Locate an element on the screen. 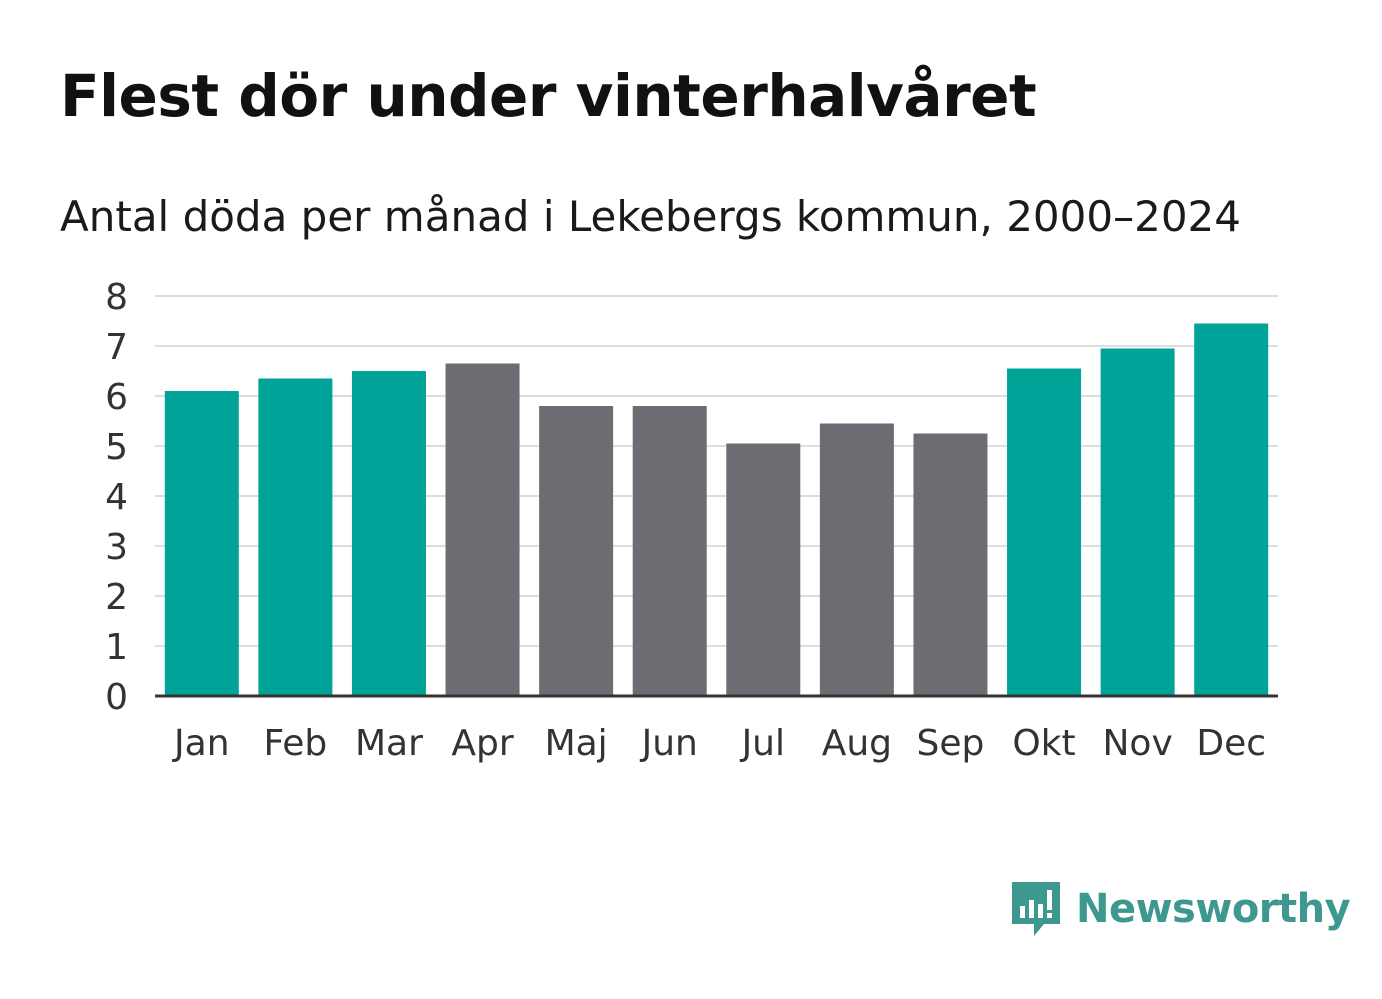 This screenshot has width=1382, height=999. newsworthy-logo: Newsworthy is located at coordinates (1180, 909).